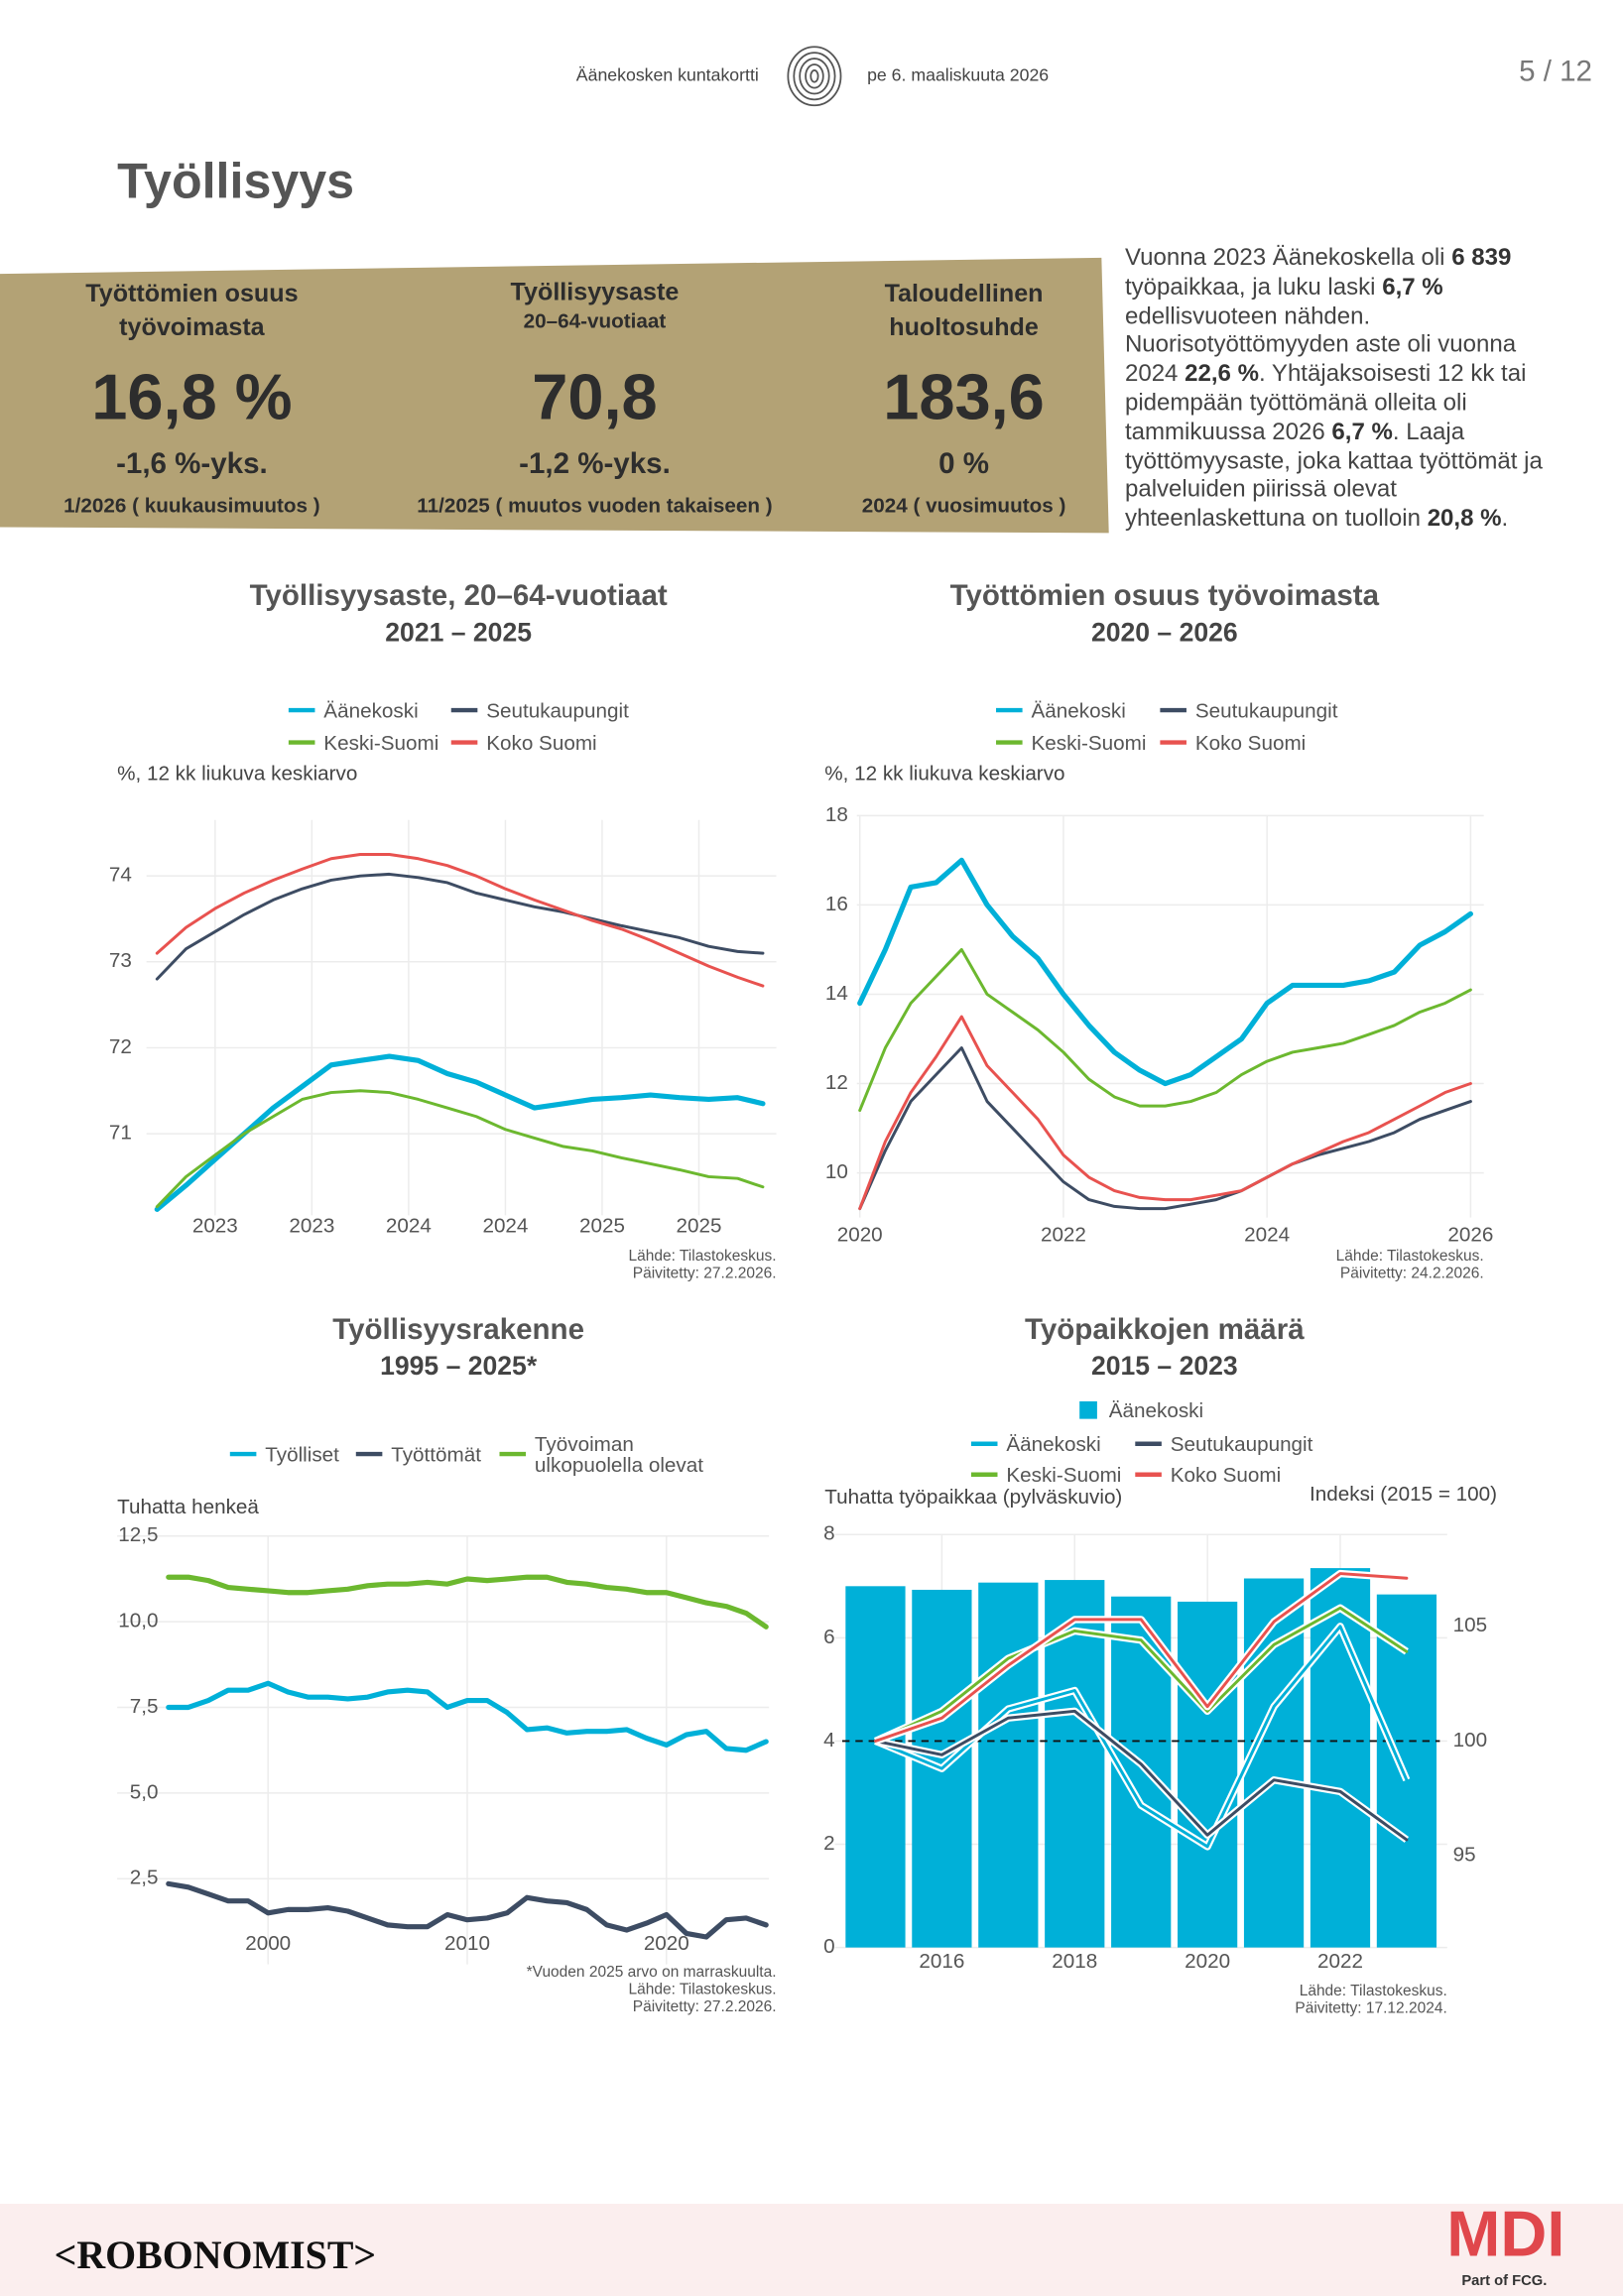 The width and height of the screenshot is (1623, 2296). I want to click on y-tick-label: 8, so click(829, 1533).